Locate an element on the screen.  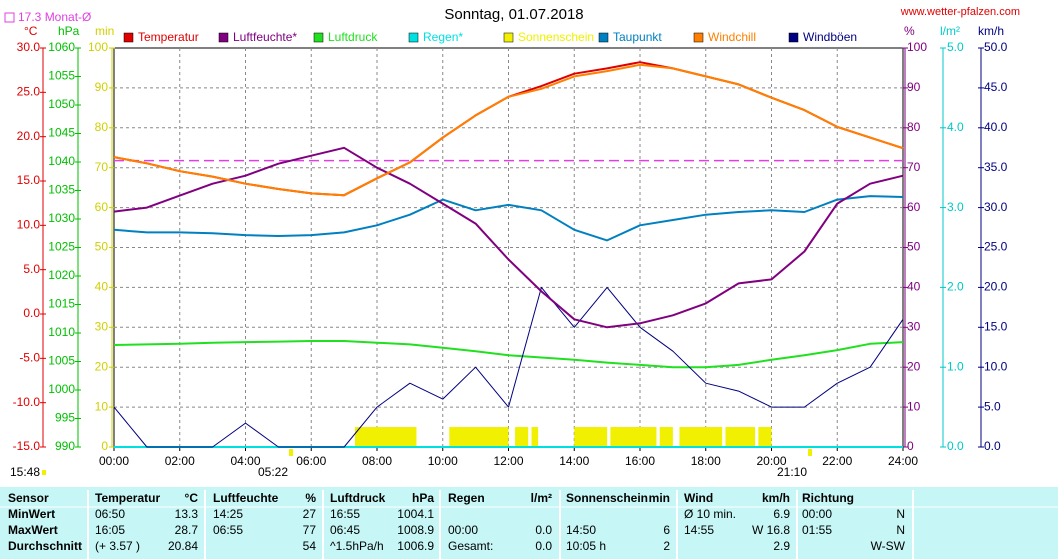
x-tick-label: 06:00 is located at coordinates (311, 461).